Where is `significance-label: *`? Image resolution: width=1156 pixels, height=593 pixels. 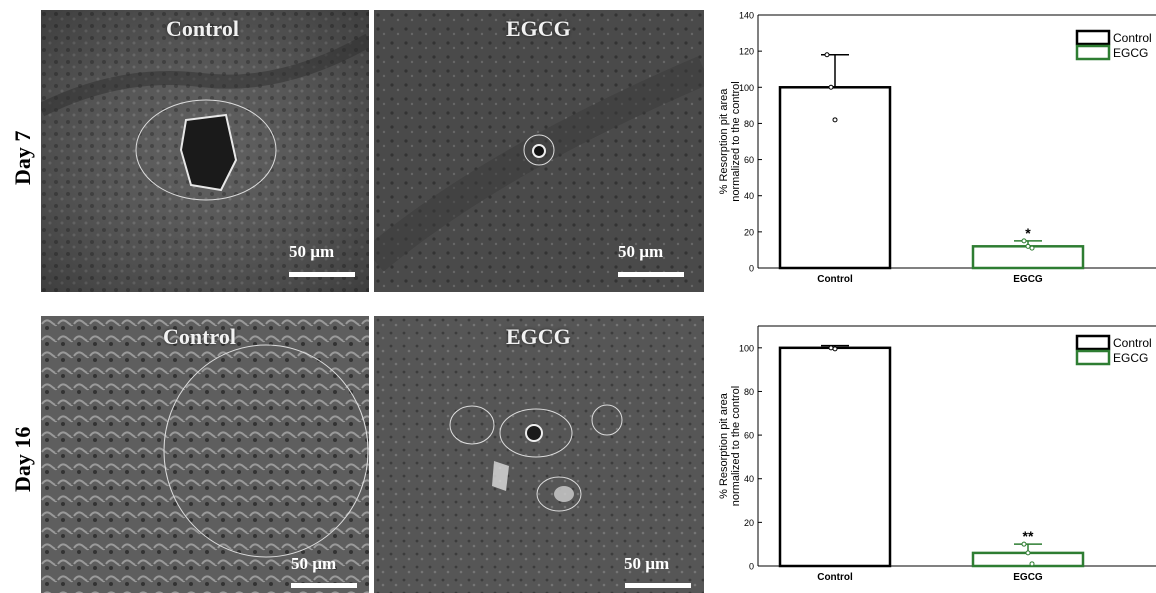
significance-label: * is located at coordinates (1028, 233).